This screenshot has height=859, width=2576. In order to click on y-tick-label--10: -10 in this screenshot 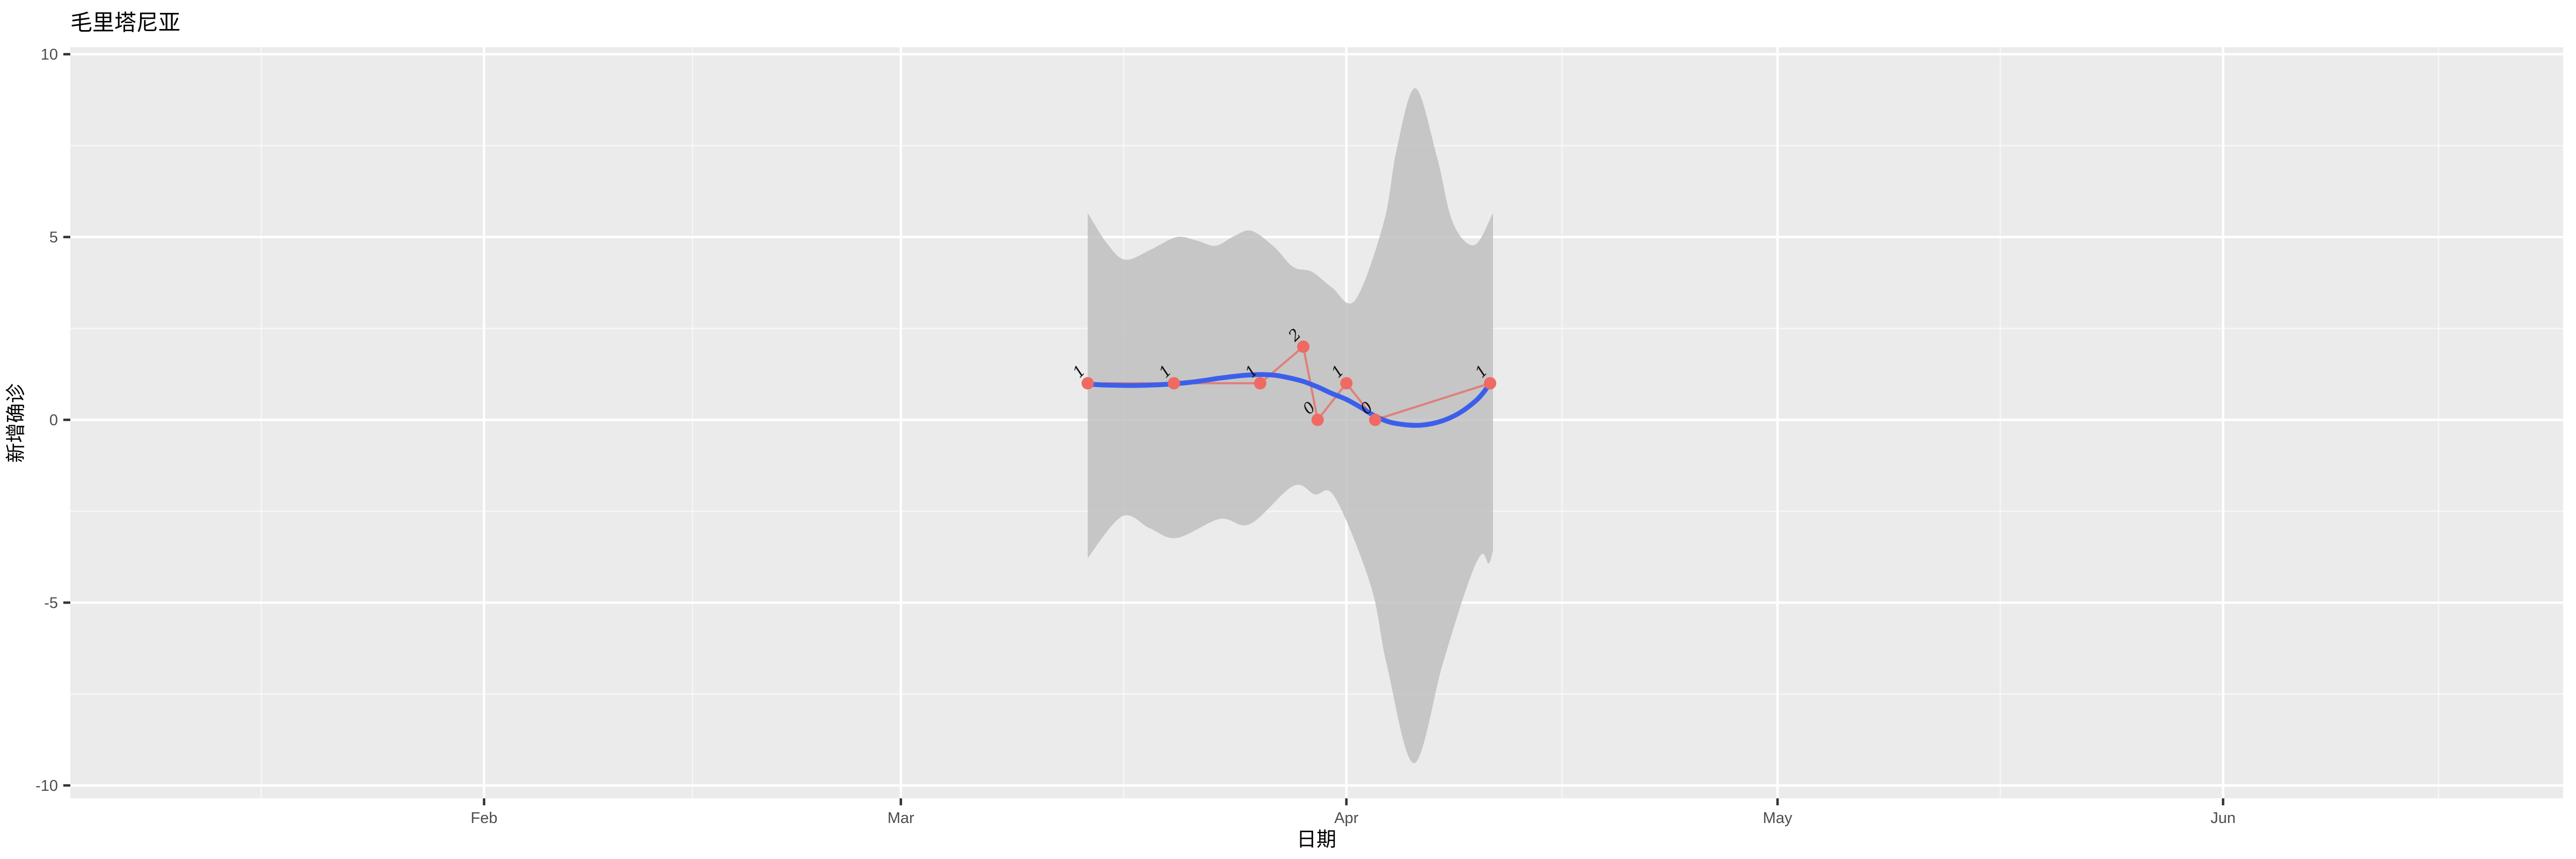, I will do `click(46, 786)`.